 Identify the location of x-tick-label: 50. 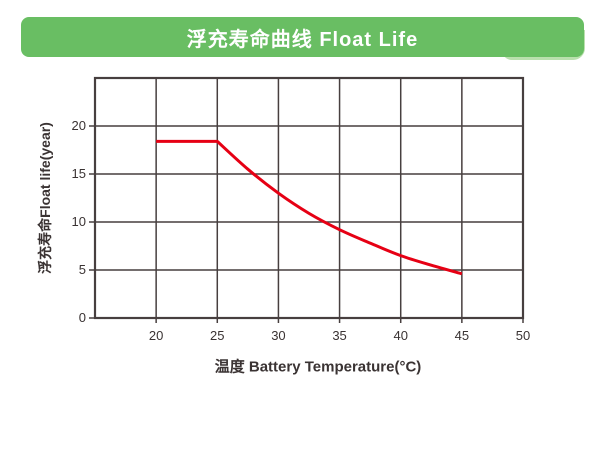
(523, 335).